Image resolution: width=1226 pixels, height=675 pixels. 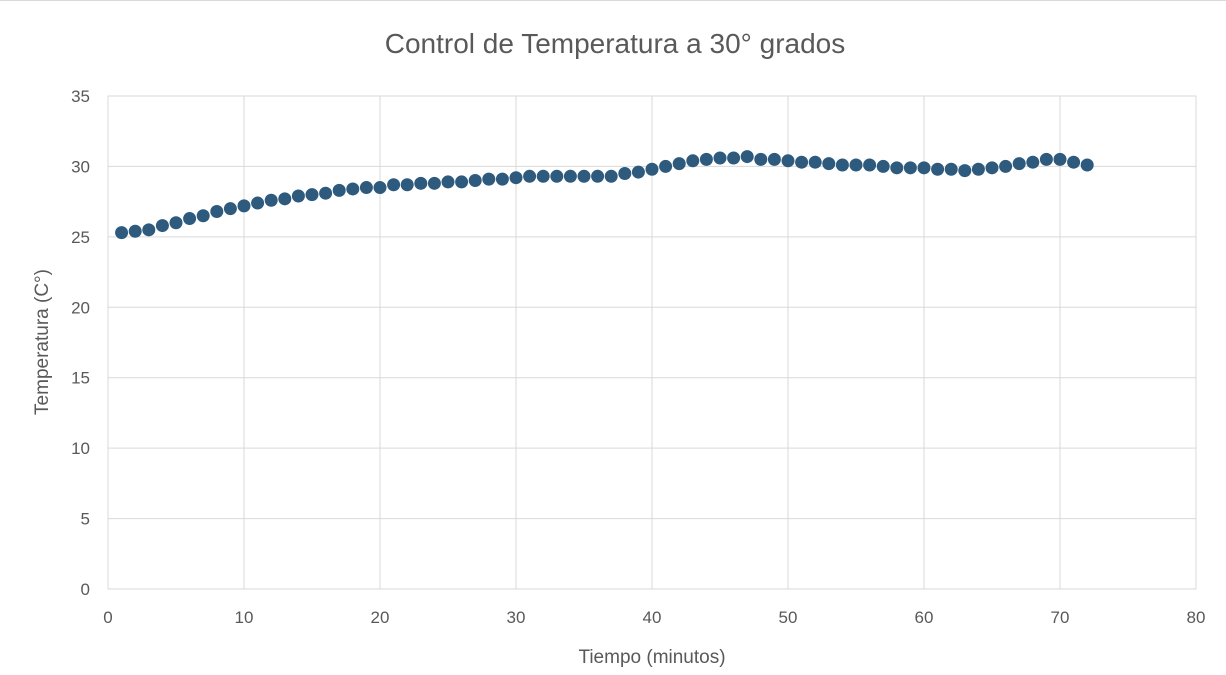 I want to click on x-tick-label: 10, so click(x=244, y=617).